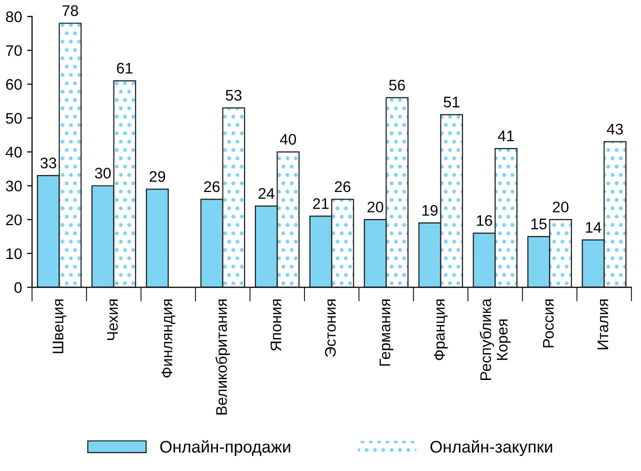 The image size is (641, 471). What do you see at coordinates (223, 356) in the screenshot?
I see `x-tick-label: Великобритания` at bounding box center [223, 356].